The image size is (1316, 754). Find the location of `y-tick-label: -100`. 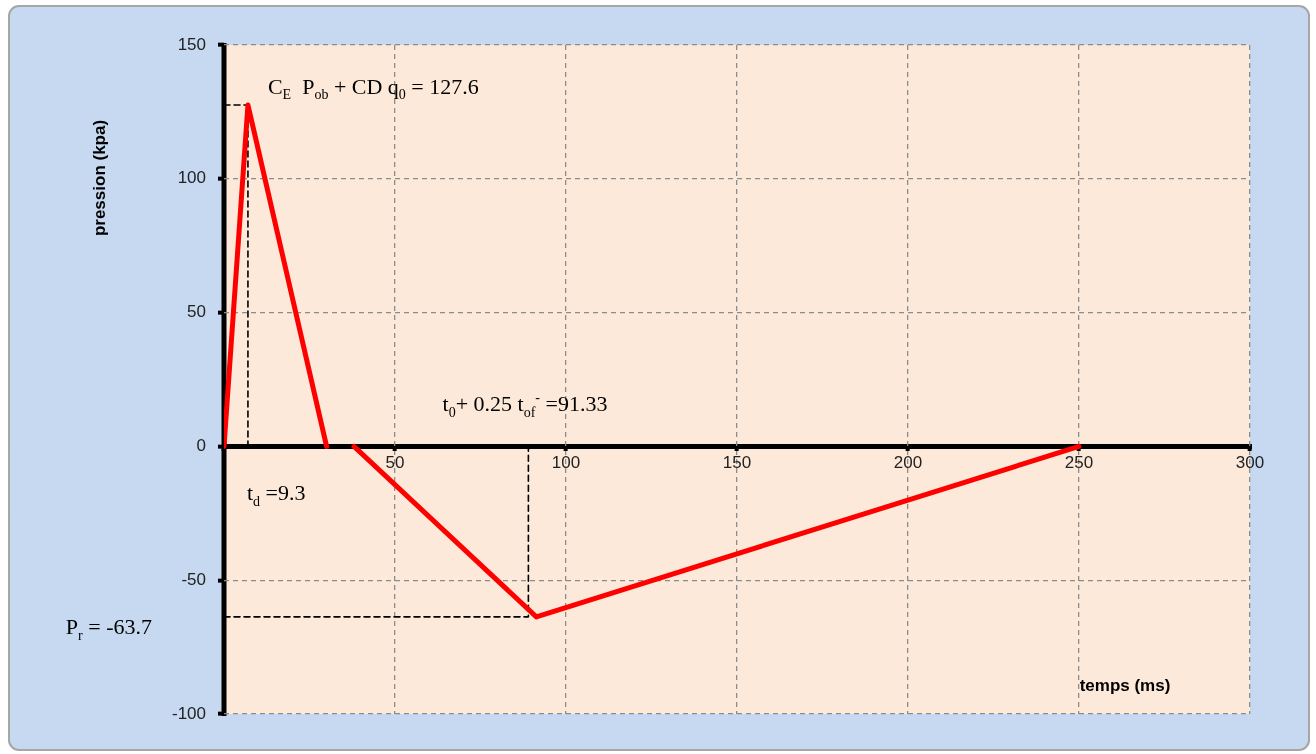

y-tick-label: -100 is located at coordinates (188, 713).